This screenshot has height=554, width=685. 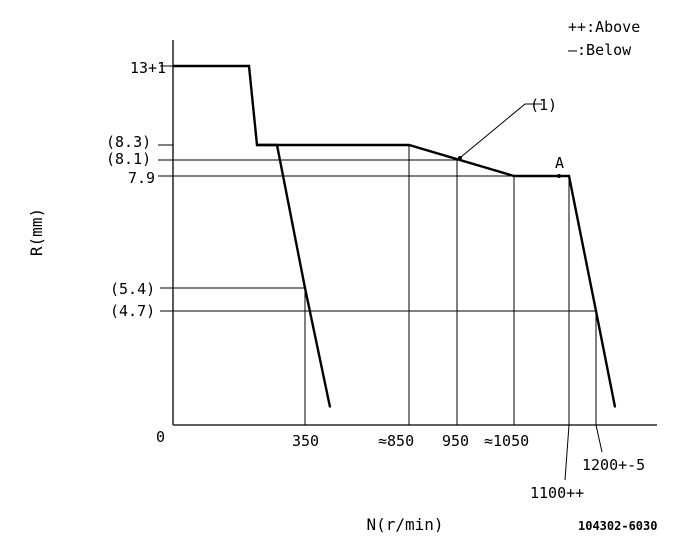 What do you see at coordinates (543, 105) in the screenshot?
I see `annotation-1: (1)` at bounding box center [543, 105].